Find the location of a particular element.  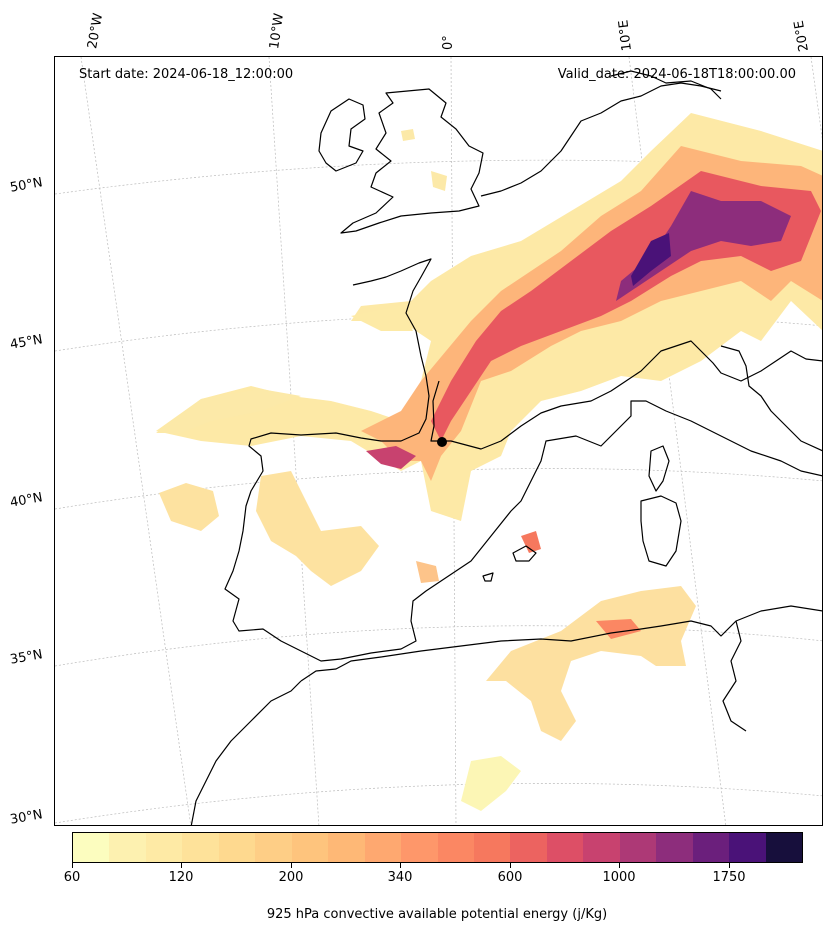

meridian-20w is located at coordinates (136, 441).